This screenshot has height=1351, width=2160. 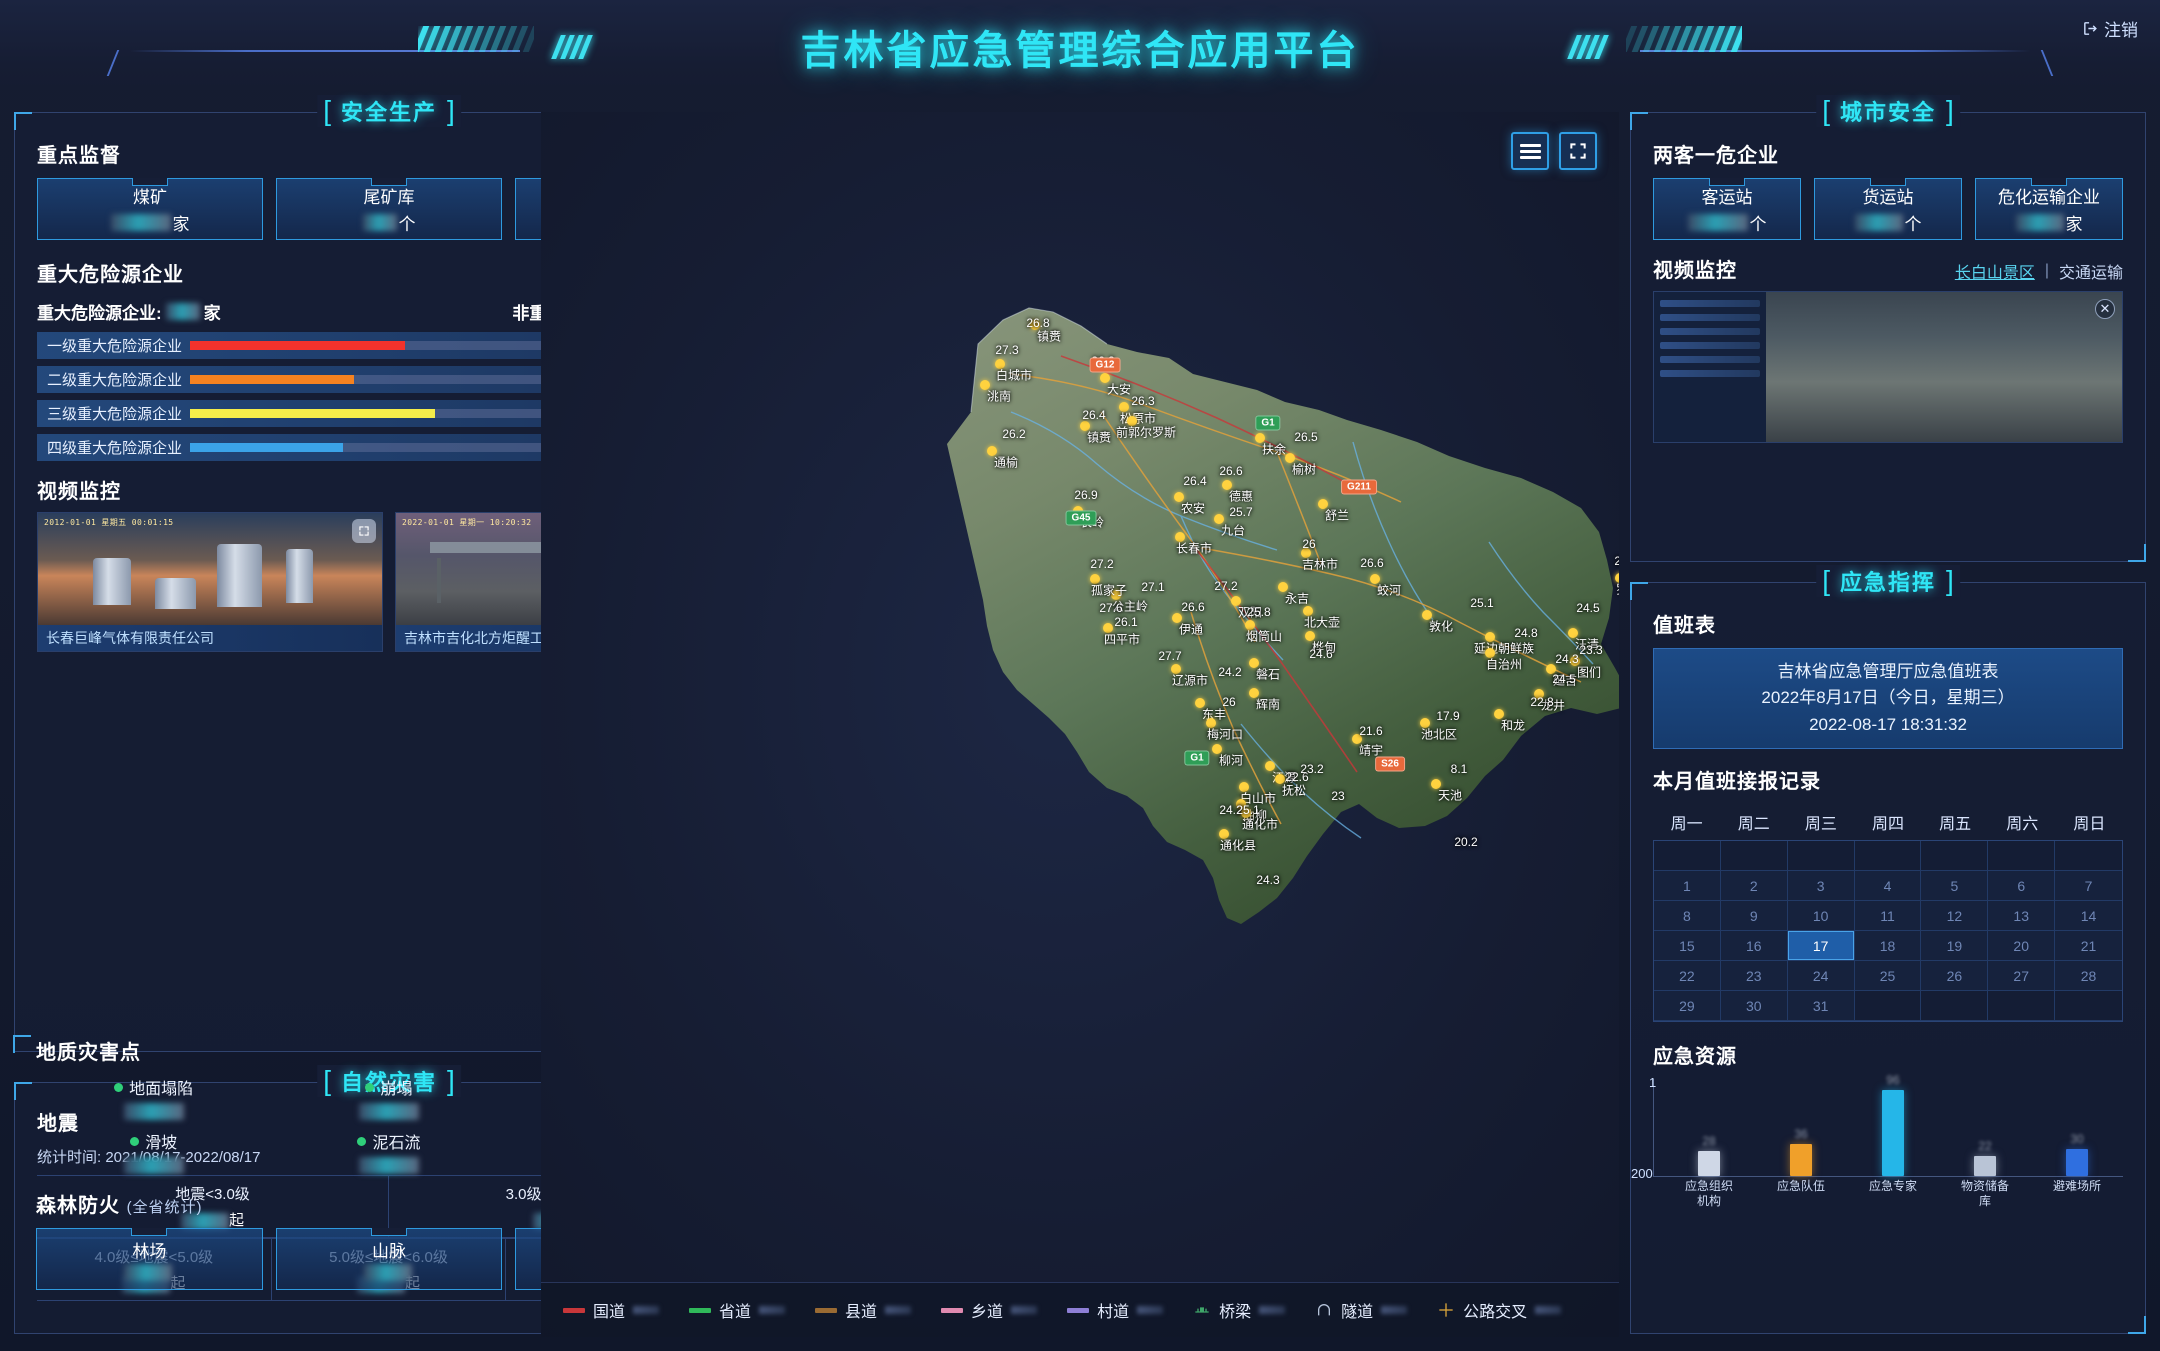 I want to click on geo-disaster-item: 滑坡, so click(x=153, y=1152).